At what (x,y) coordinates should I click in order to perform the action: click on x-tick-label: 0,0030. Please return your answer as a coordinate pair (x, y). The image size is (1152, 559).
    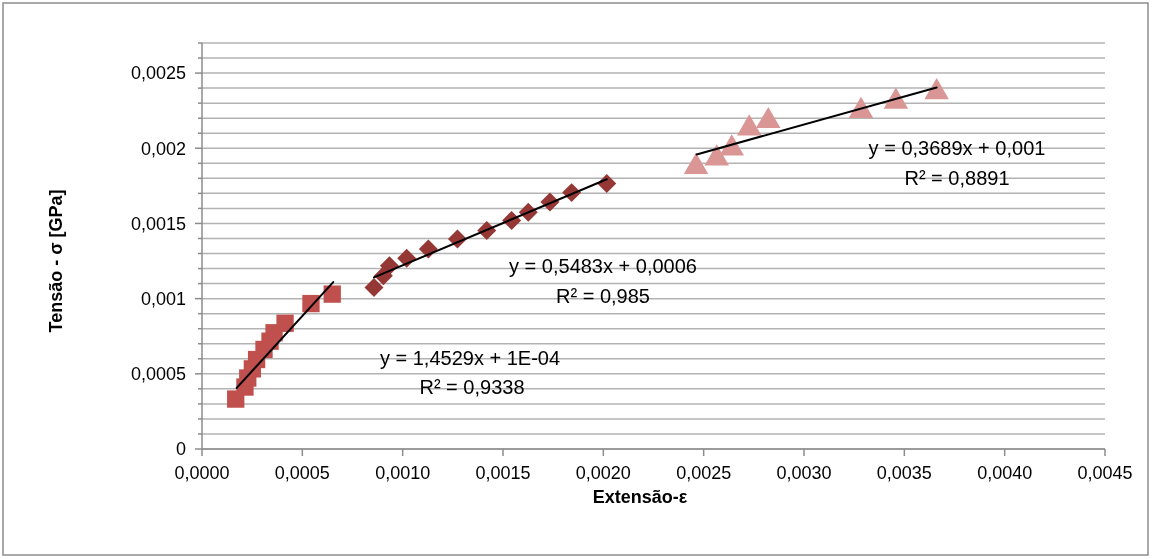
    Looking at the image, I should click on (804, 473).